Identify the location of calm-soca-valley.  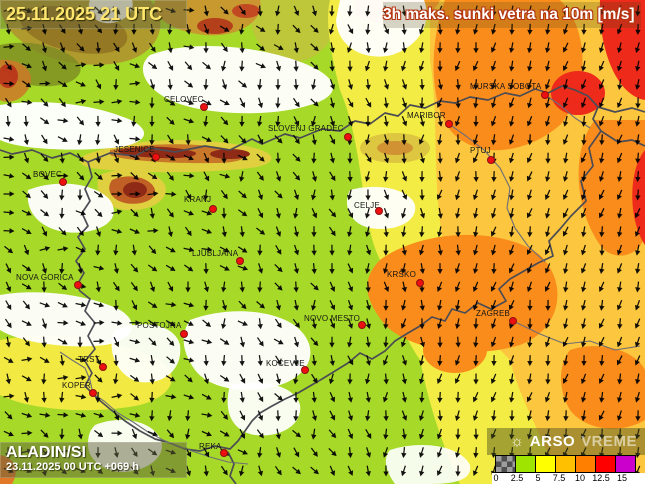
(70, 208).